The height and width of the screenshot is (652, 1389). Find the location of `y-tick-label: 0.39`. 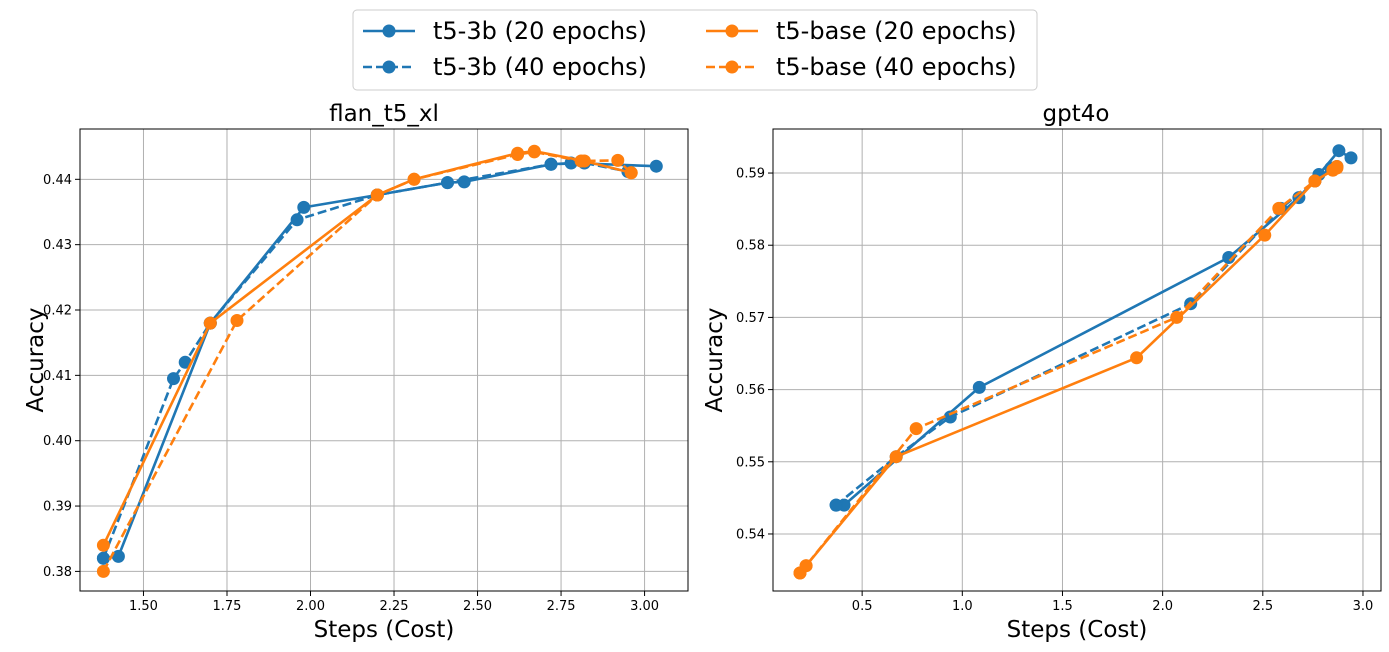

y-tick-label: 0.39 is located at coordinates (57, 507).